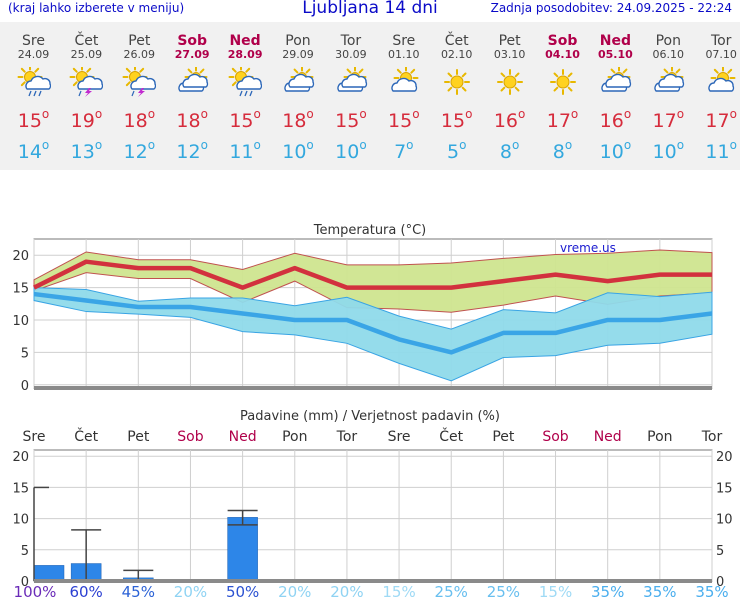 This screenshot has height=600, width=740. Describe the element at coordinates (298, 54) in the screenshot. I see `day-date: 29.09` at that location.